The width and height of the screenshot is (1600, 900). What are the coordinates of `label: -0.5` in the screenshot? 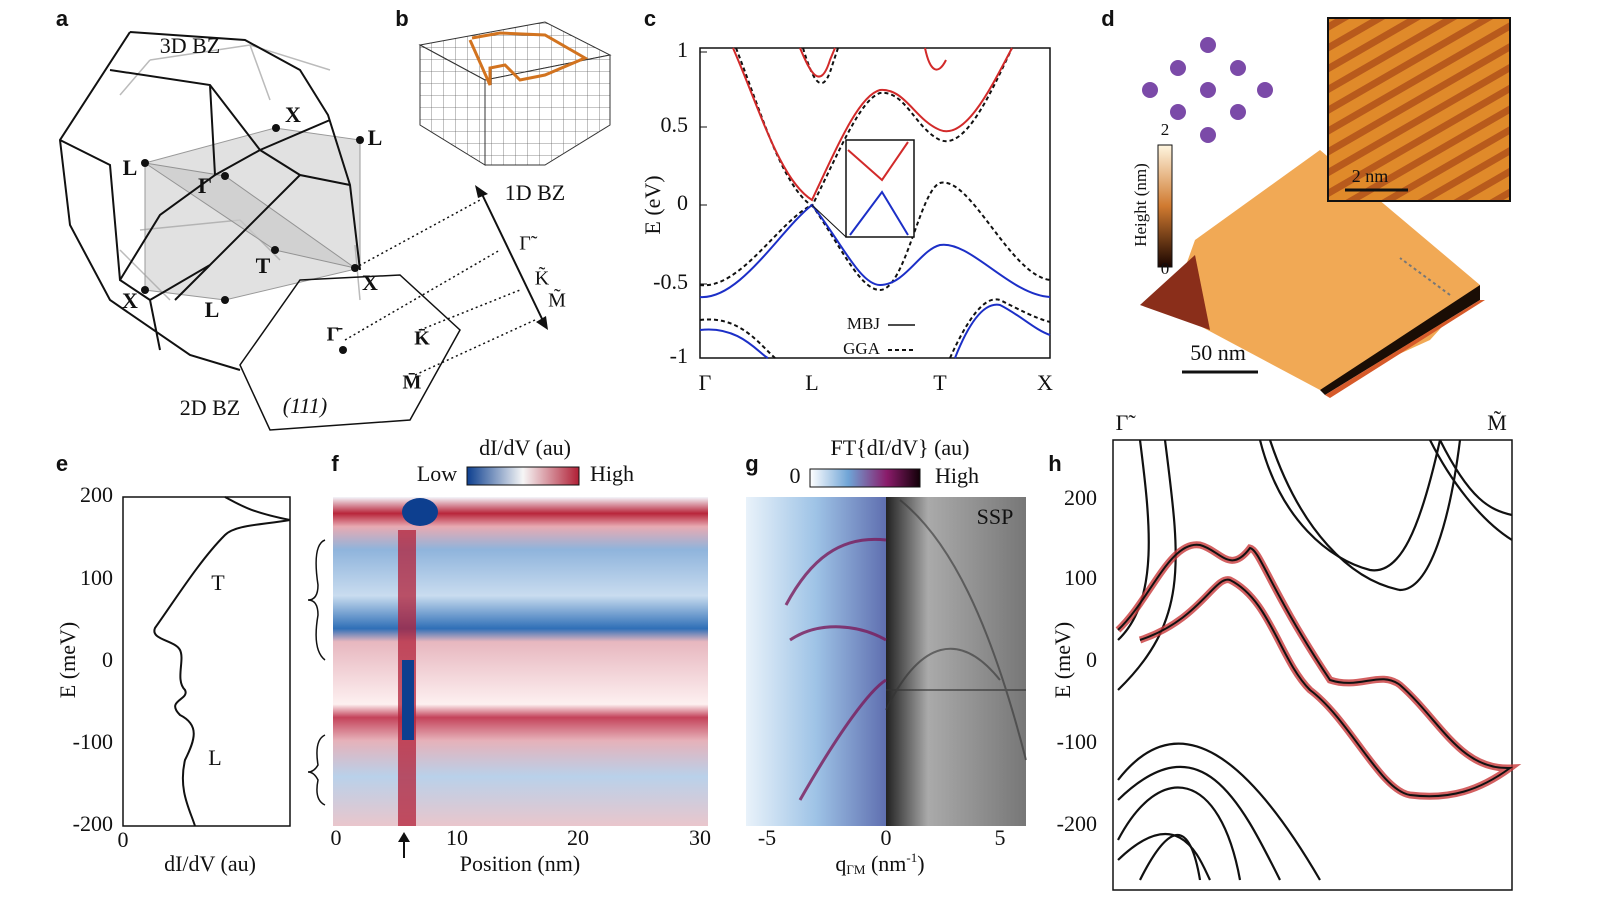 It's located at (670, 281).